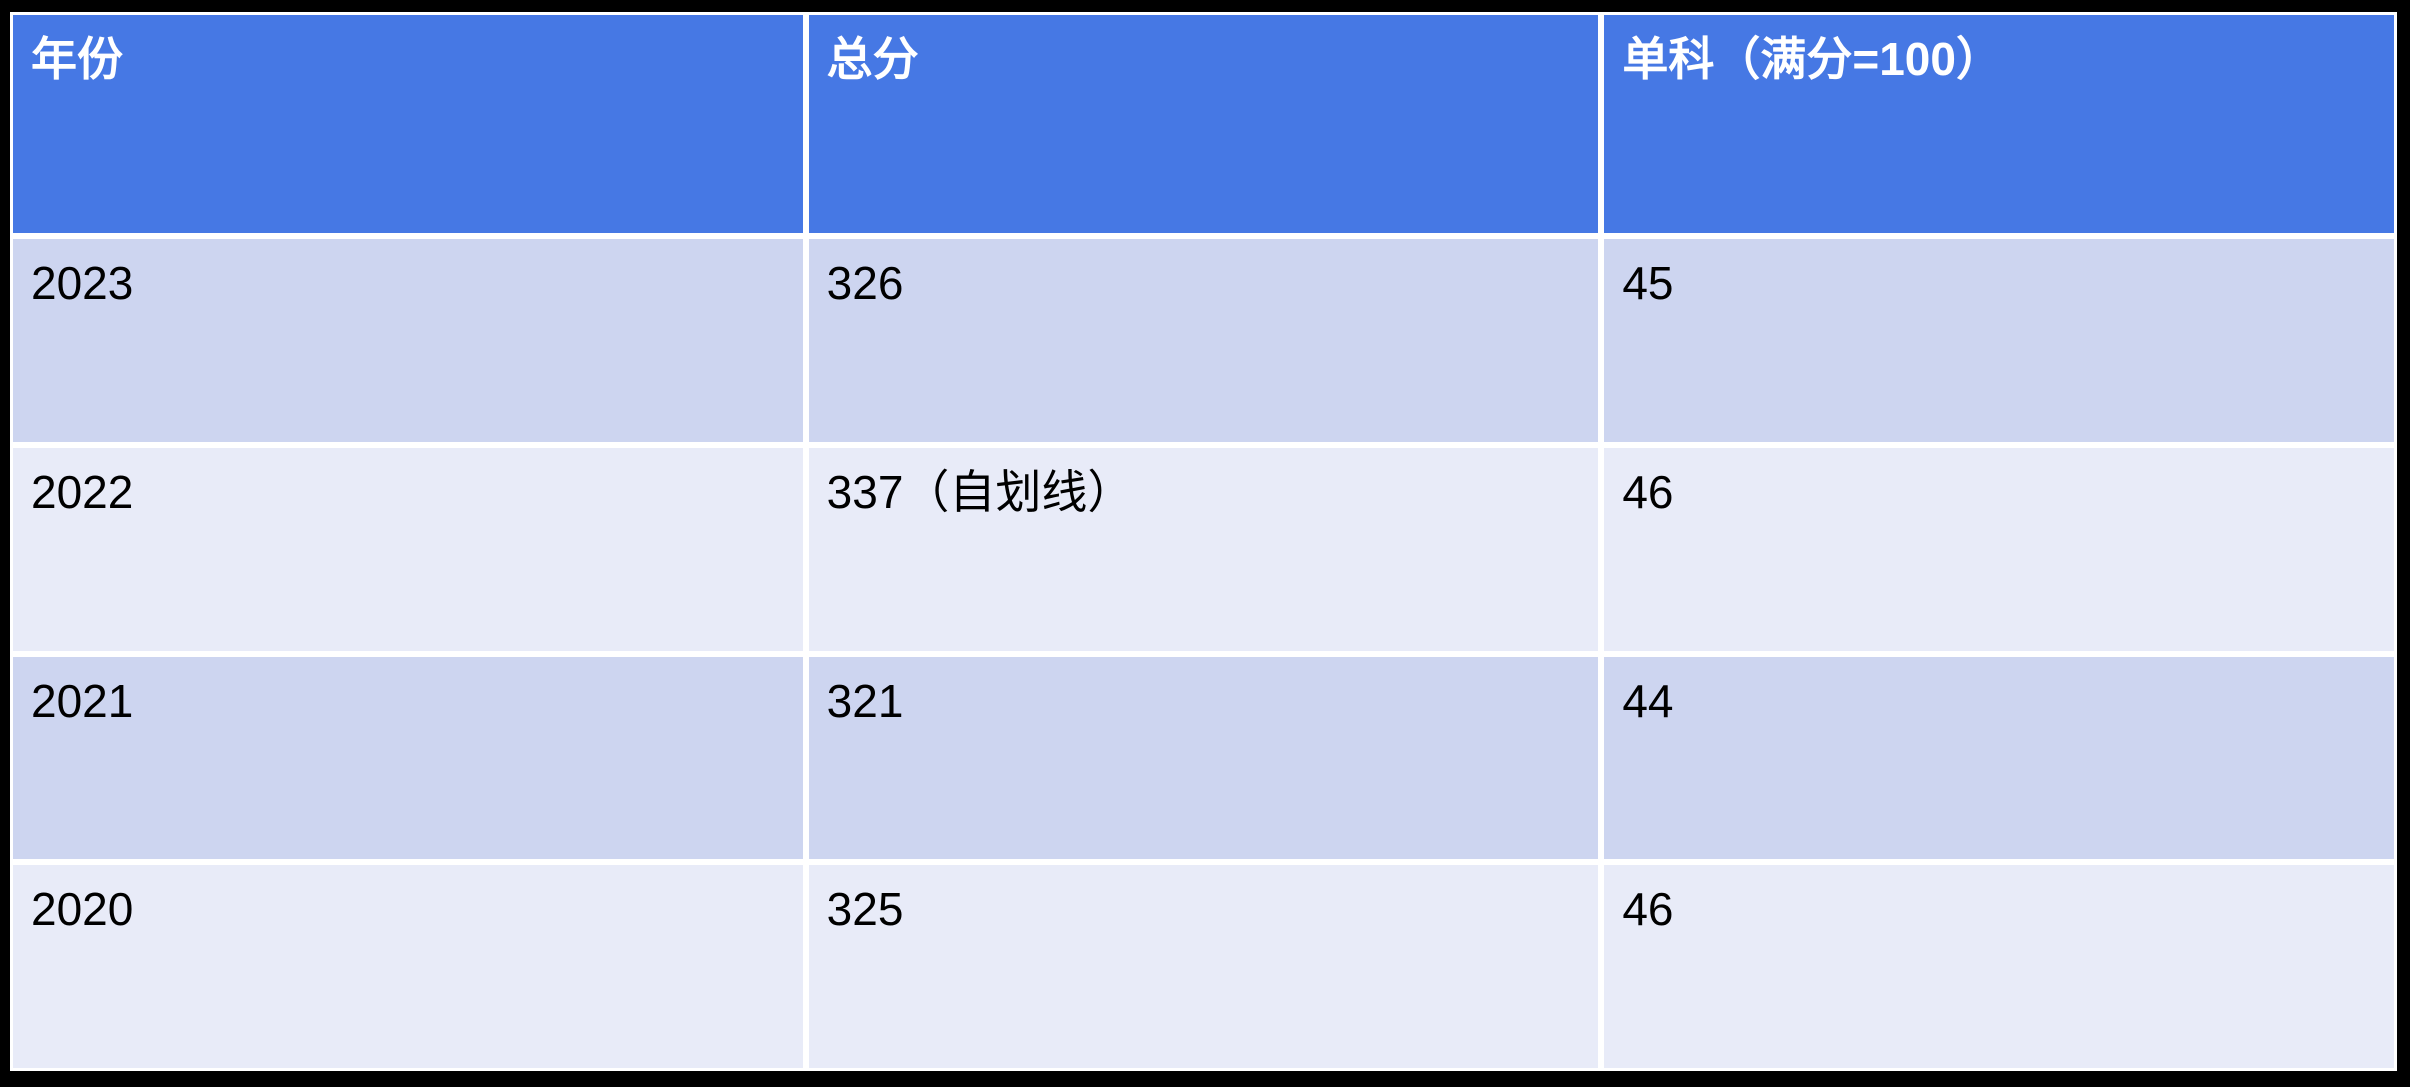 This screenshot has width=2410, height=1087. I want to click on header-cell-year: 年份, so click(408, 124).